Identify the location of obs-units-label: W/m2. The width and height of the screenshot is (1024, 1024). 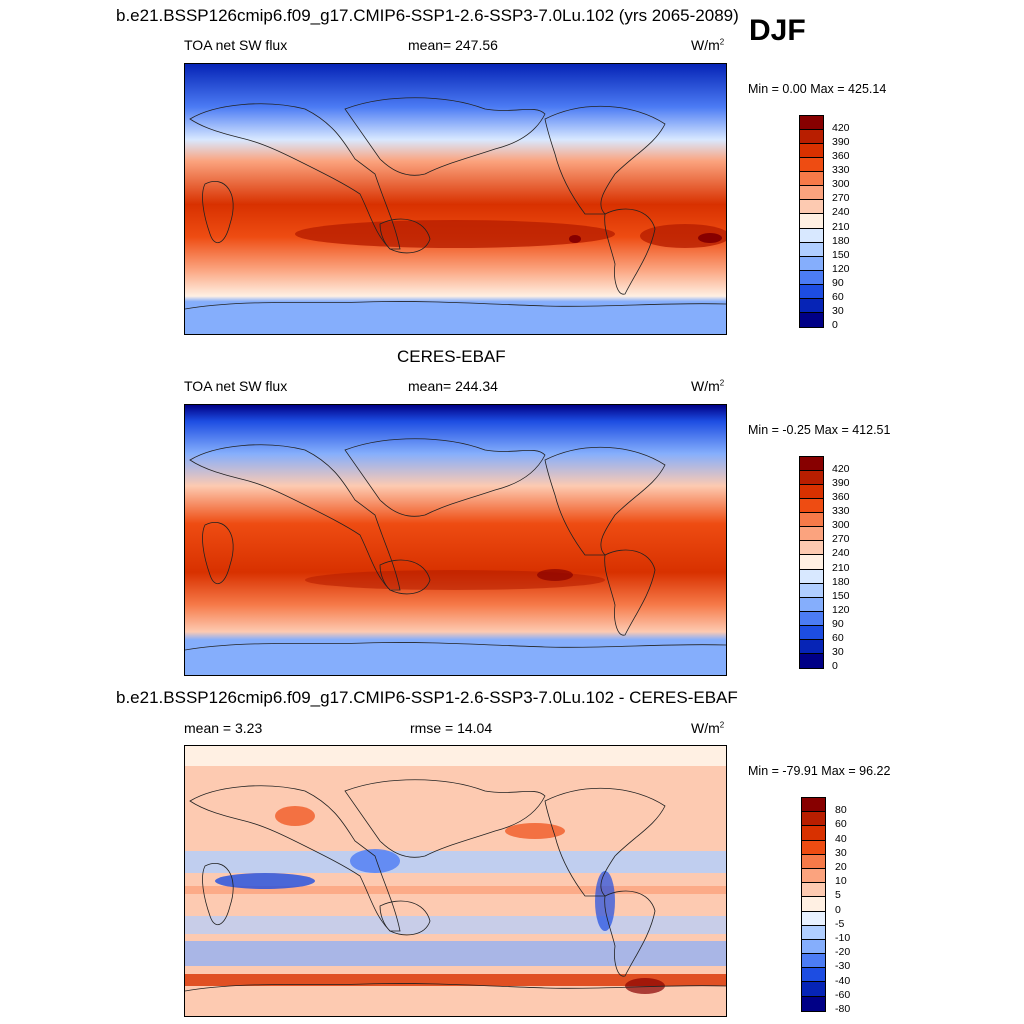
(708, 386).